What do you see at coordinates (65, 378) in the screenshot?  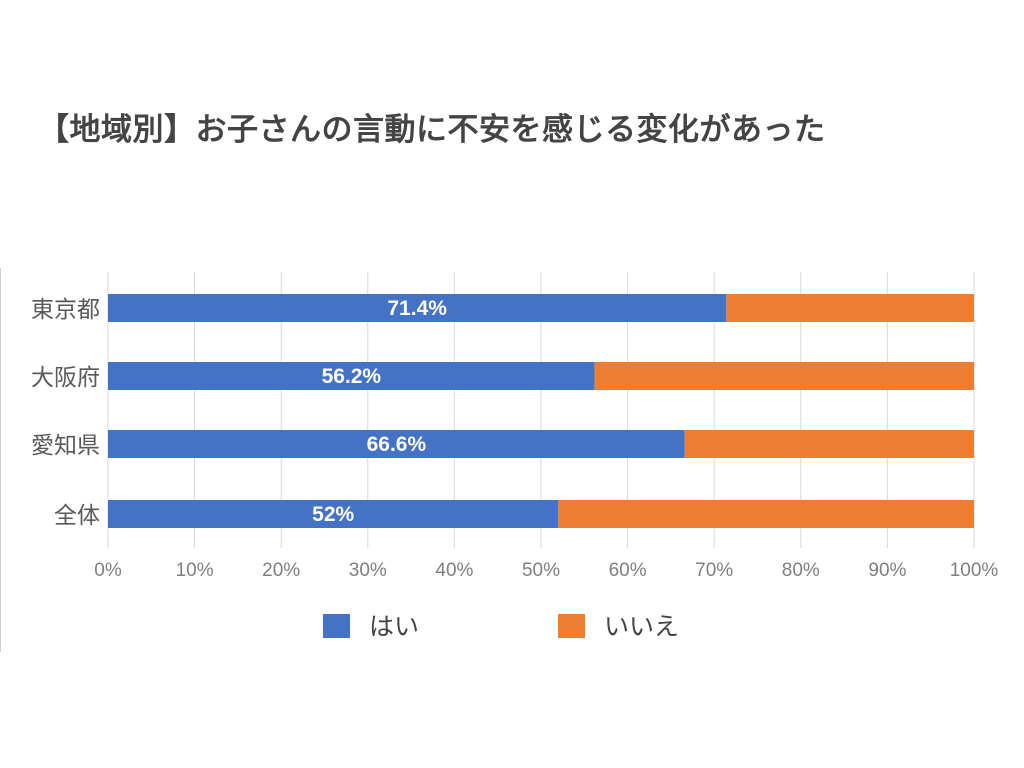 I see `category-label: 大阪府` at bounding box center [65, 378].